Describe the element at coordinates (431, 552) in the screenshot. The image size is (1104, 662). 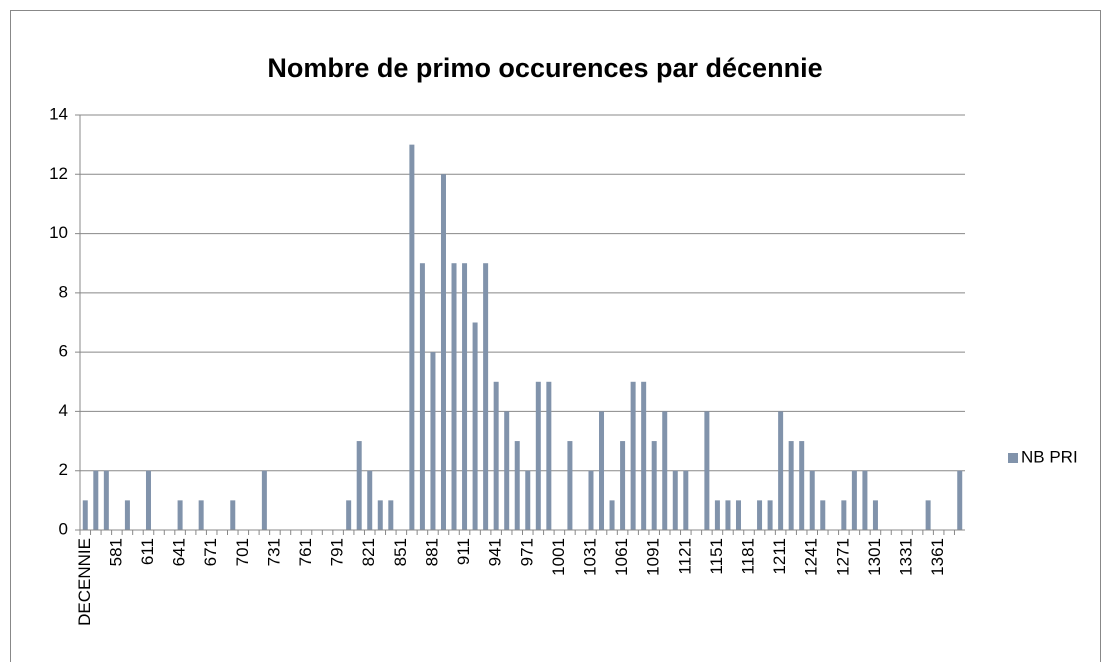
I see `x-tick-label: 881` at that location.